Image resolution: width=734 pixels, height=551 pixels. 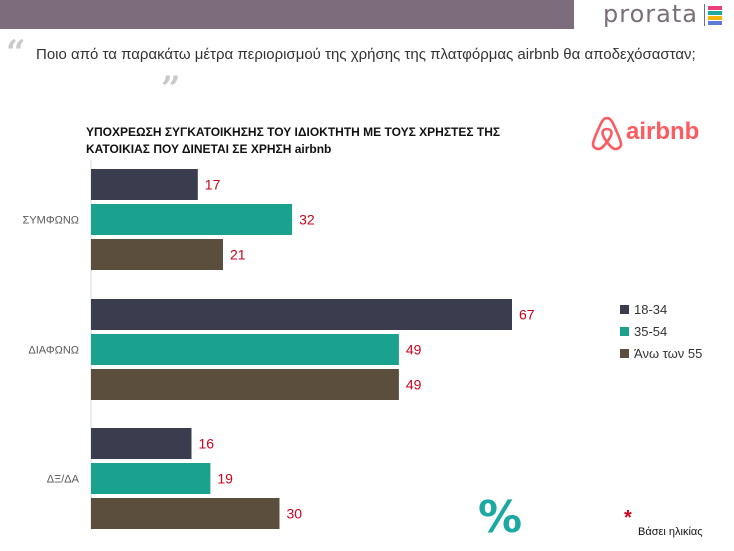 I want to click on airbnb-logo: airbnb, so click(x=644, y=135).